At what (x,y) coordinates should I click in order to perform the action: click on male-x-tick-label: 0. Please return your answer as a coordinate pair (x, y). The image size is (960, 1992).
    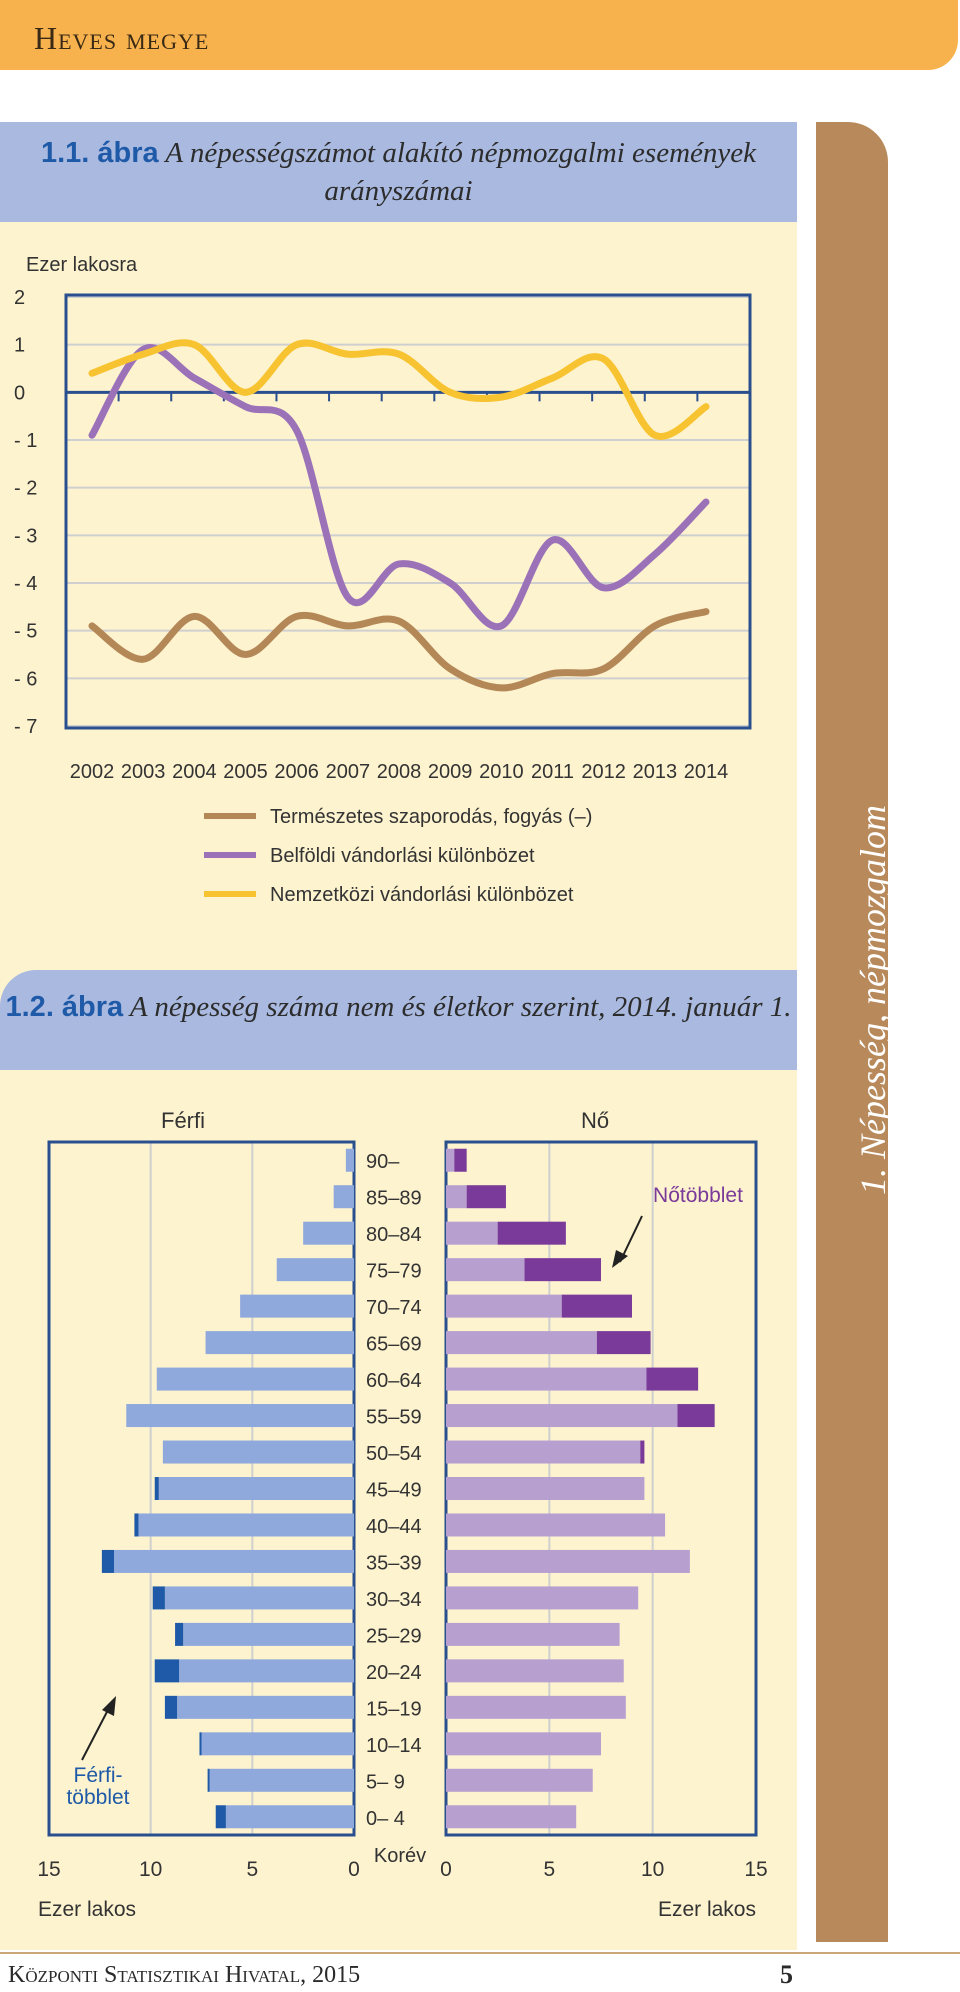
    Looking at the image, I should click on (354, 1869).